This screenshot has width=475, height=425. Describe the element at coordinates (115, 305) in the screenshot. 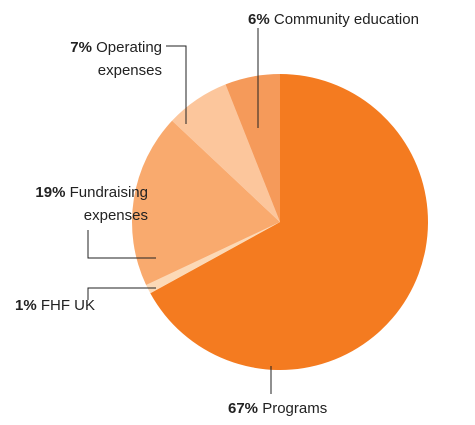

I see `slice-label: 1% FHF UK` at that location.